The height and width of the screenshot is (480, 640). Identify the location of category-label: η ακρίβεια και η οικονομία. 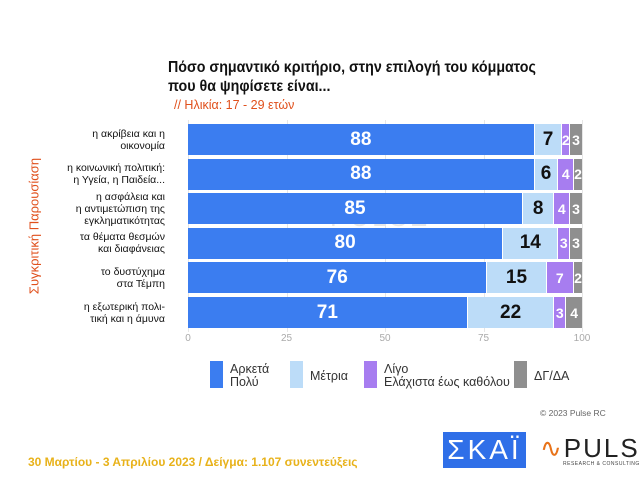
(105, 140).